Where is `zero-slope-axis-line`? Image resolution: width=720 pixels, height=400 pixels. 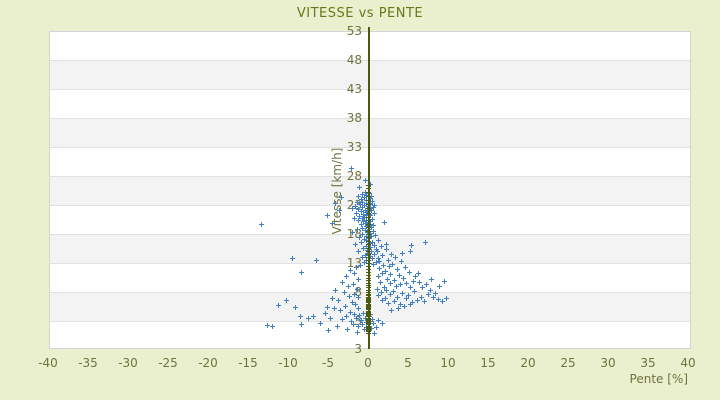 zero-slope-axis-line is located at coordinates (369, 188).